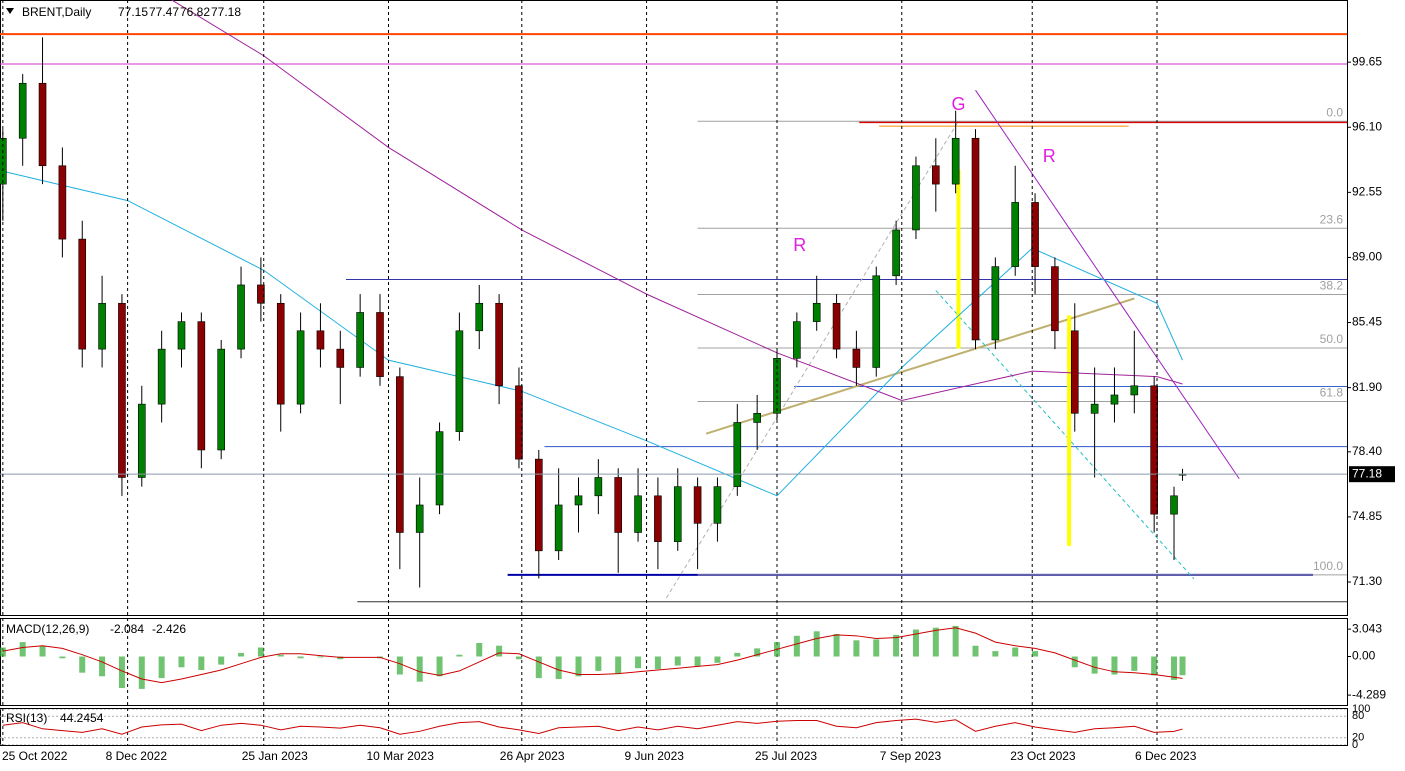  Describe the element at coordinates (401, 756) in the screenshot. I see `x-tick-label: 10 Mar 2023` at that location.